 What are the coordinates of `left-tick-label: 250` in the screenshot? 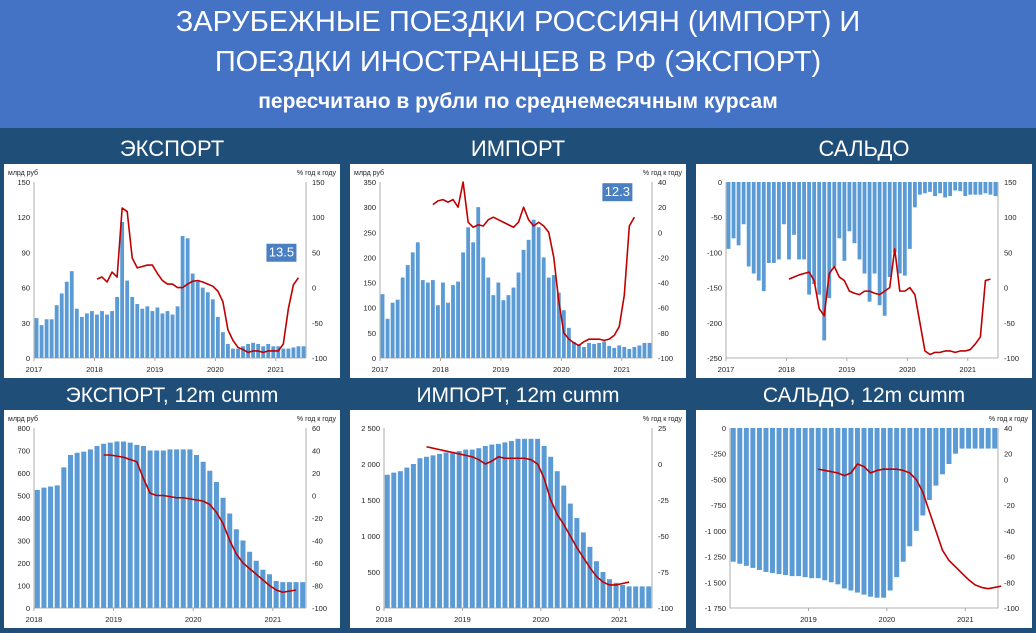 It's located at (369, 232).